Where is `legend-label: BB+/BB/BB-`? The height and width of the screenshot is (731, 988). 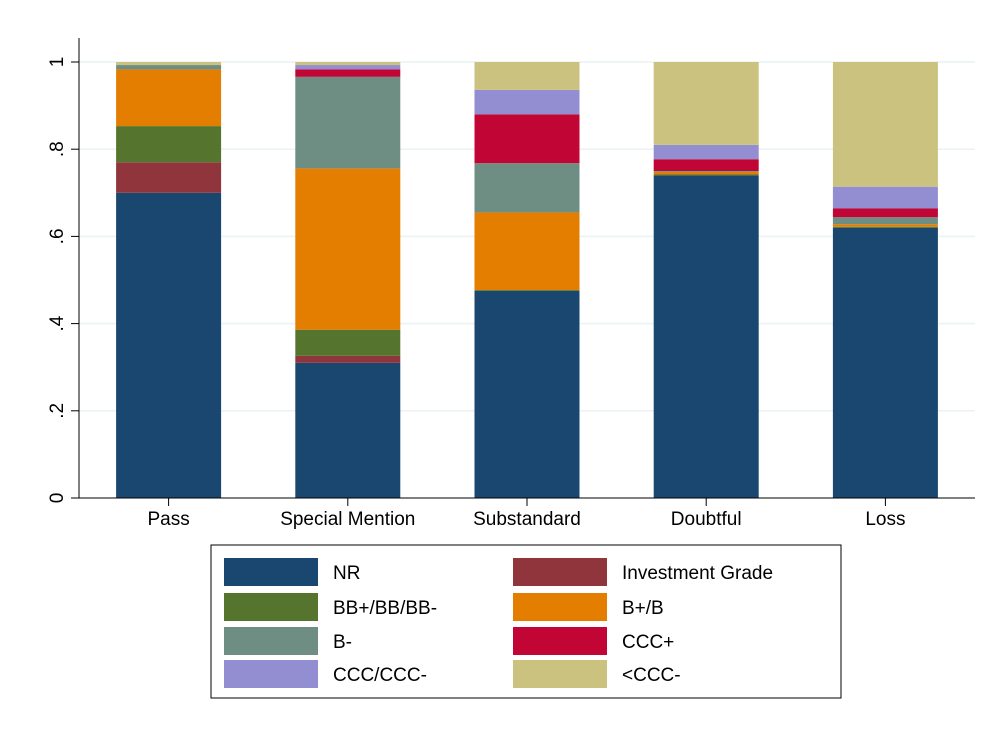
legend-label: BB+/BB/BB- is located at coordinates (385, 608).